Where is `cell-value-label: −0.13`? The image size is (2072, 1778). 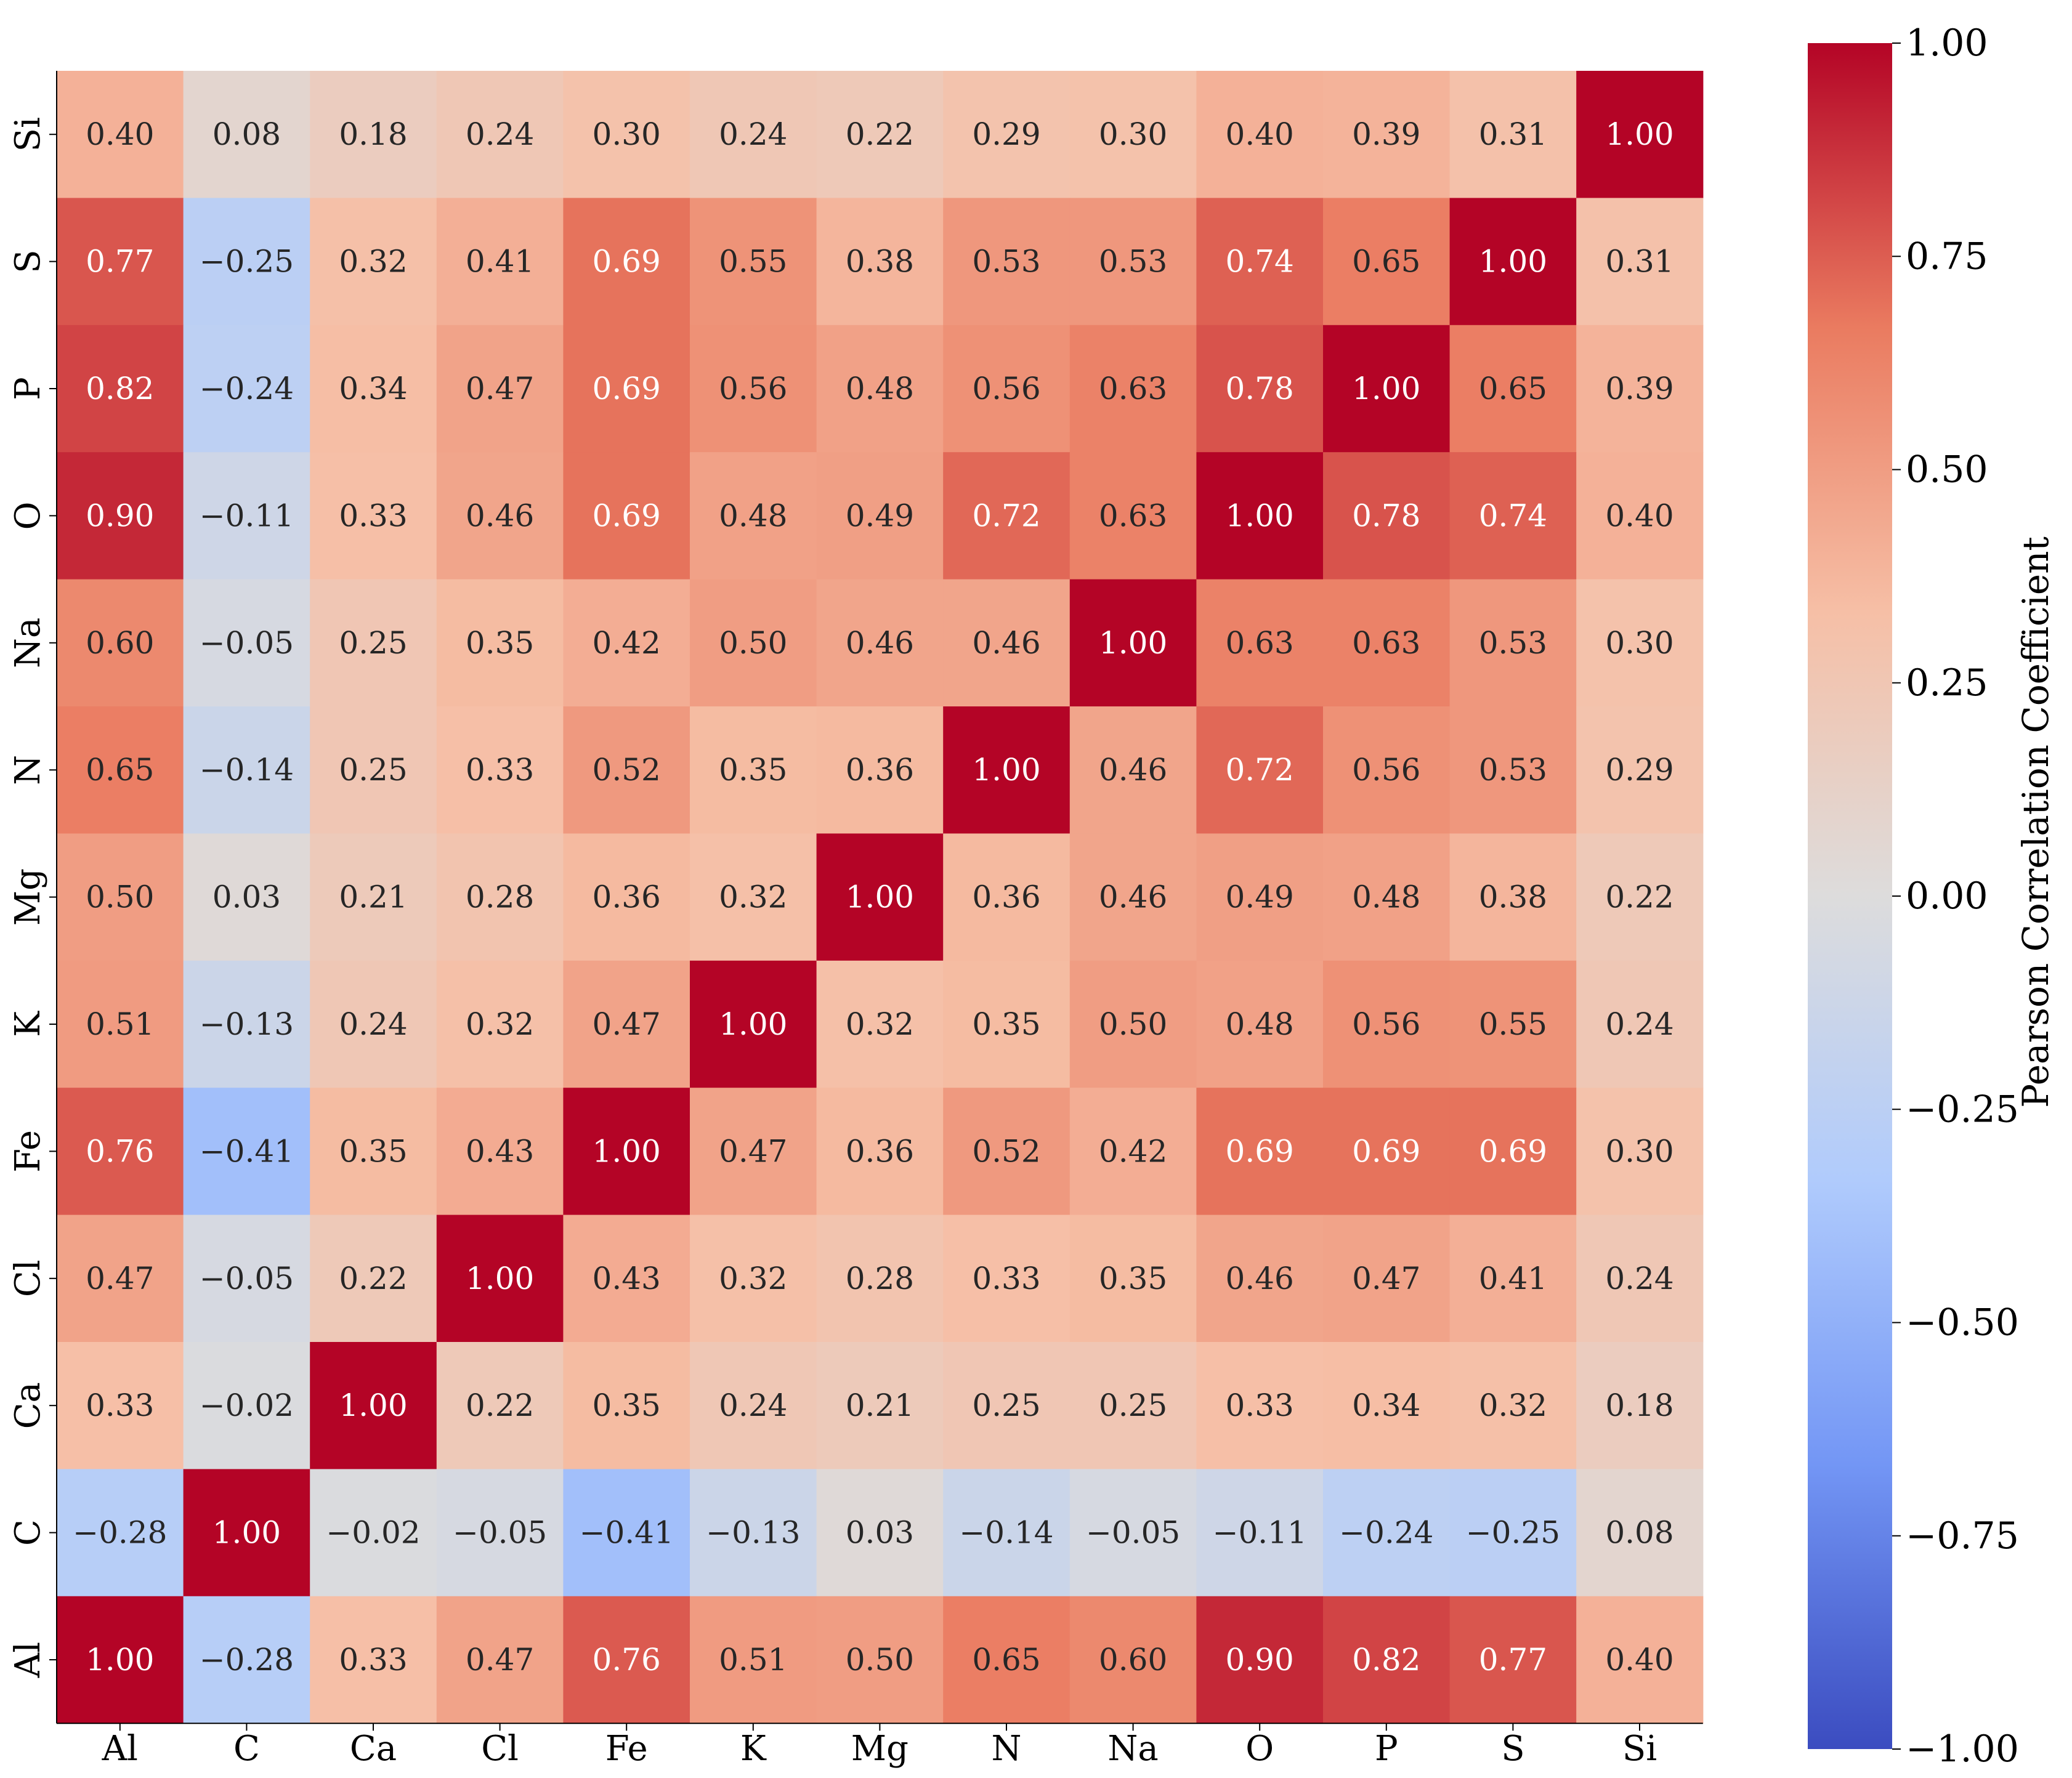
cell-value-label: −0.13 is located at coordinates (753, 1533).